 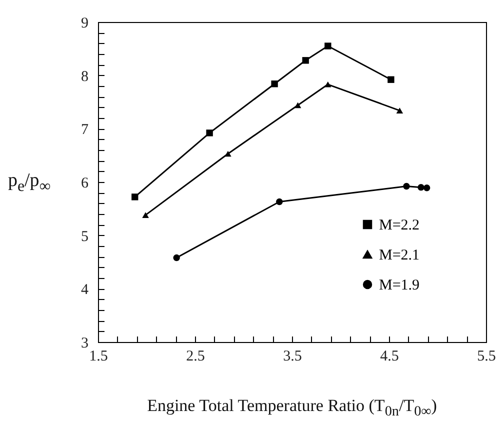 I want to click on x-tick-label: 1.5, so click(x=98, y=356).